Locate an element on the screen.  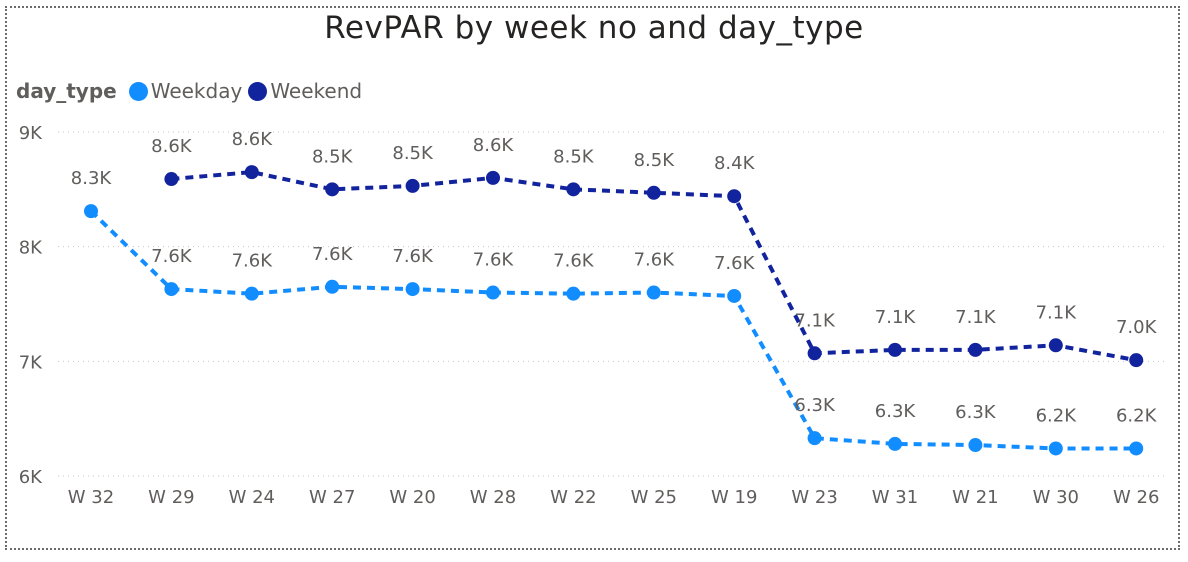
data-label-weekend: 8.4K is located at coordinates (735, 163).